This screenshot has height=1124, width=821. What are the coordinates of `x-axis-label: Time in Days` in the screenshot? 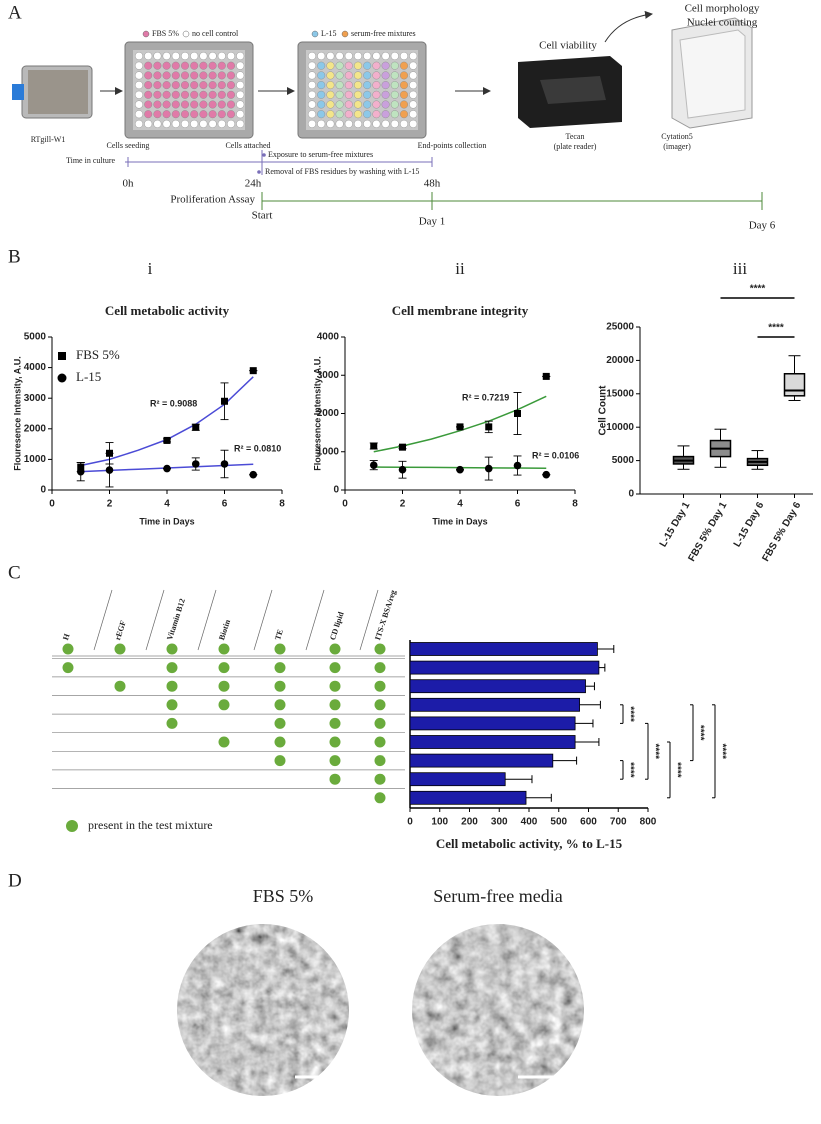 It's located at (459, 521).